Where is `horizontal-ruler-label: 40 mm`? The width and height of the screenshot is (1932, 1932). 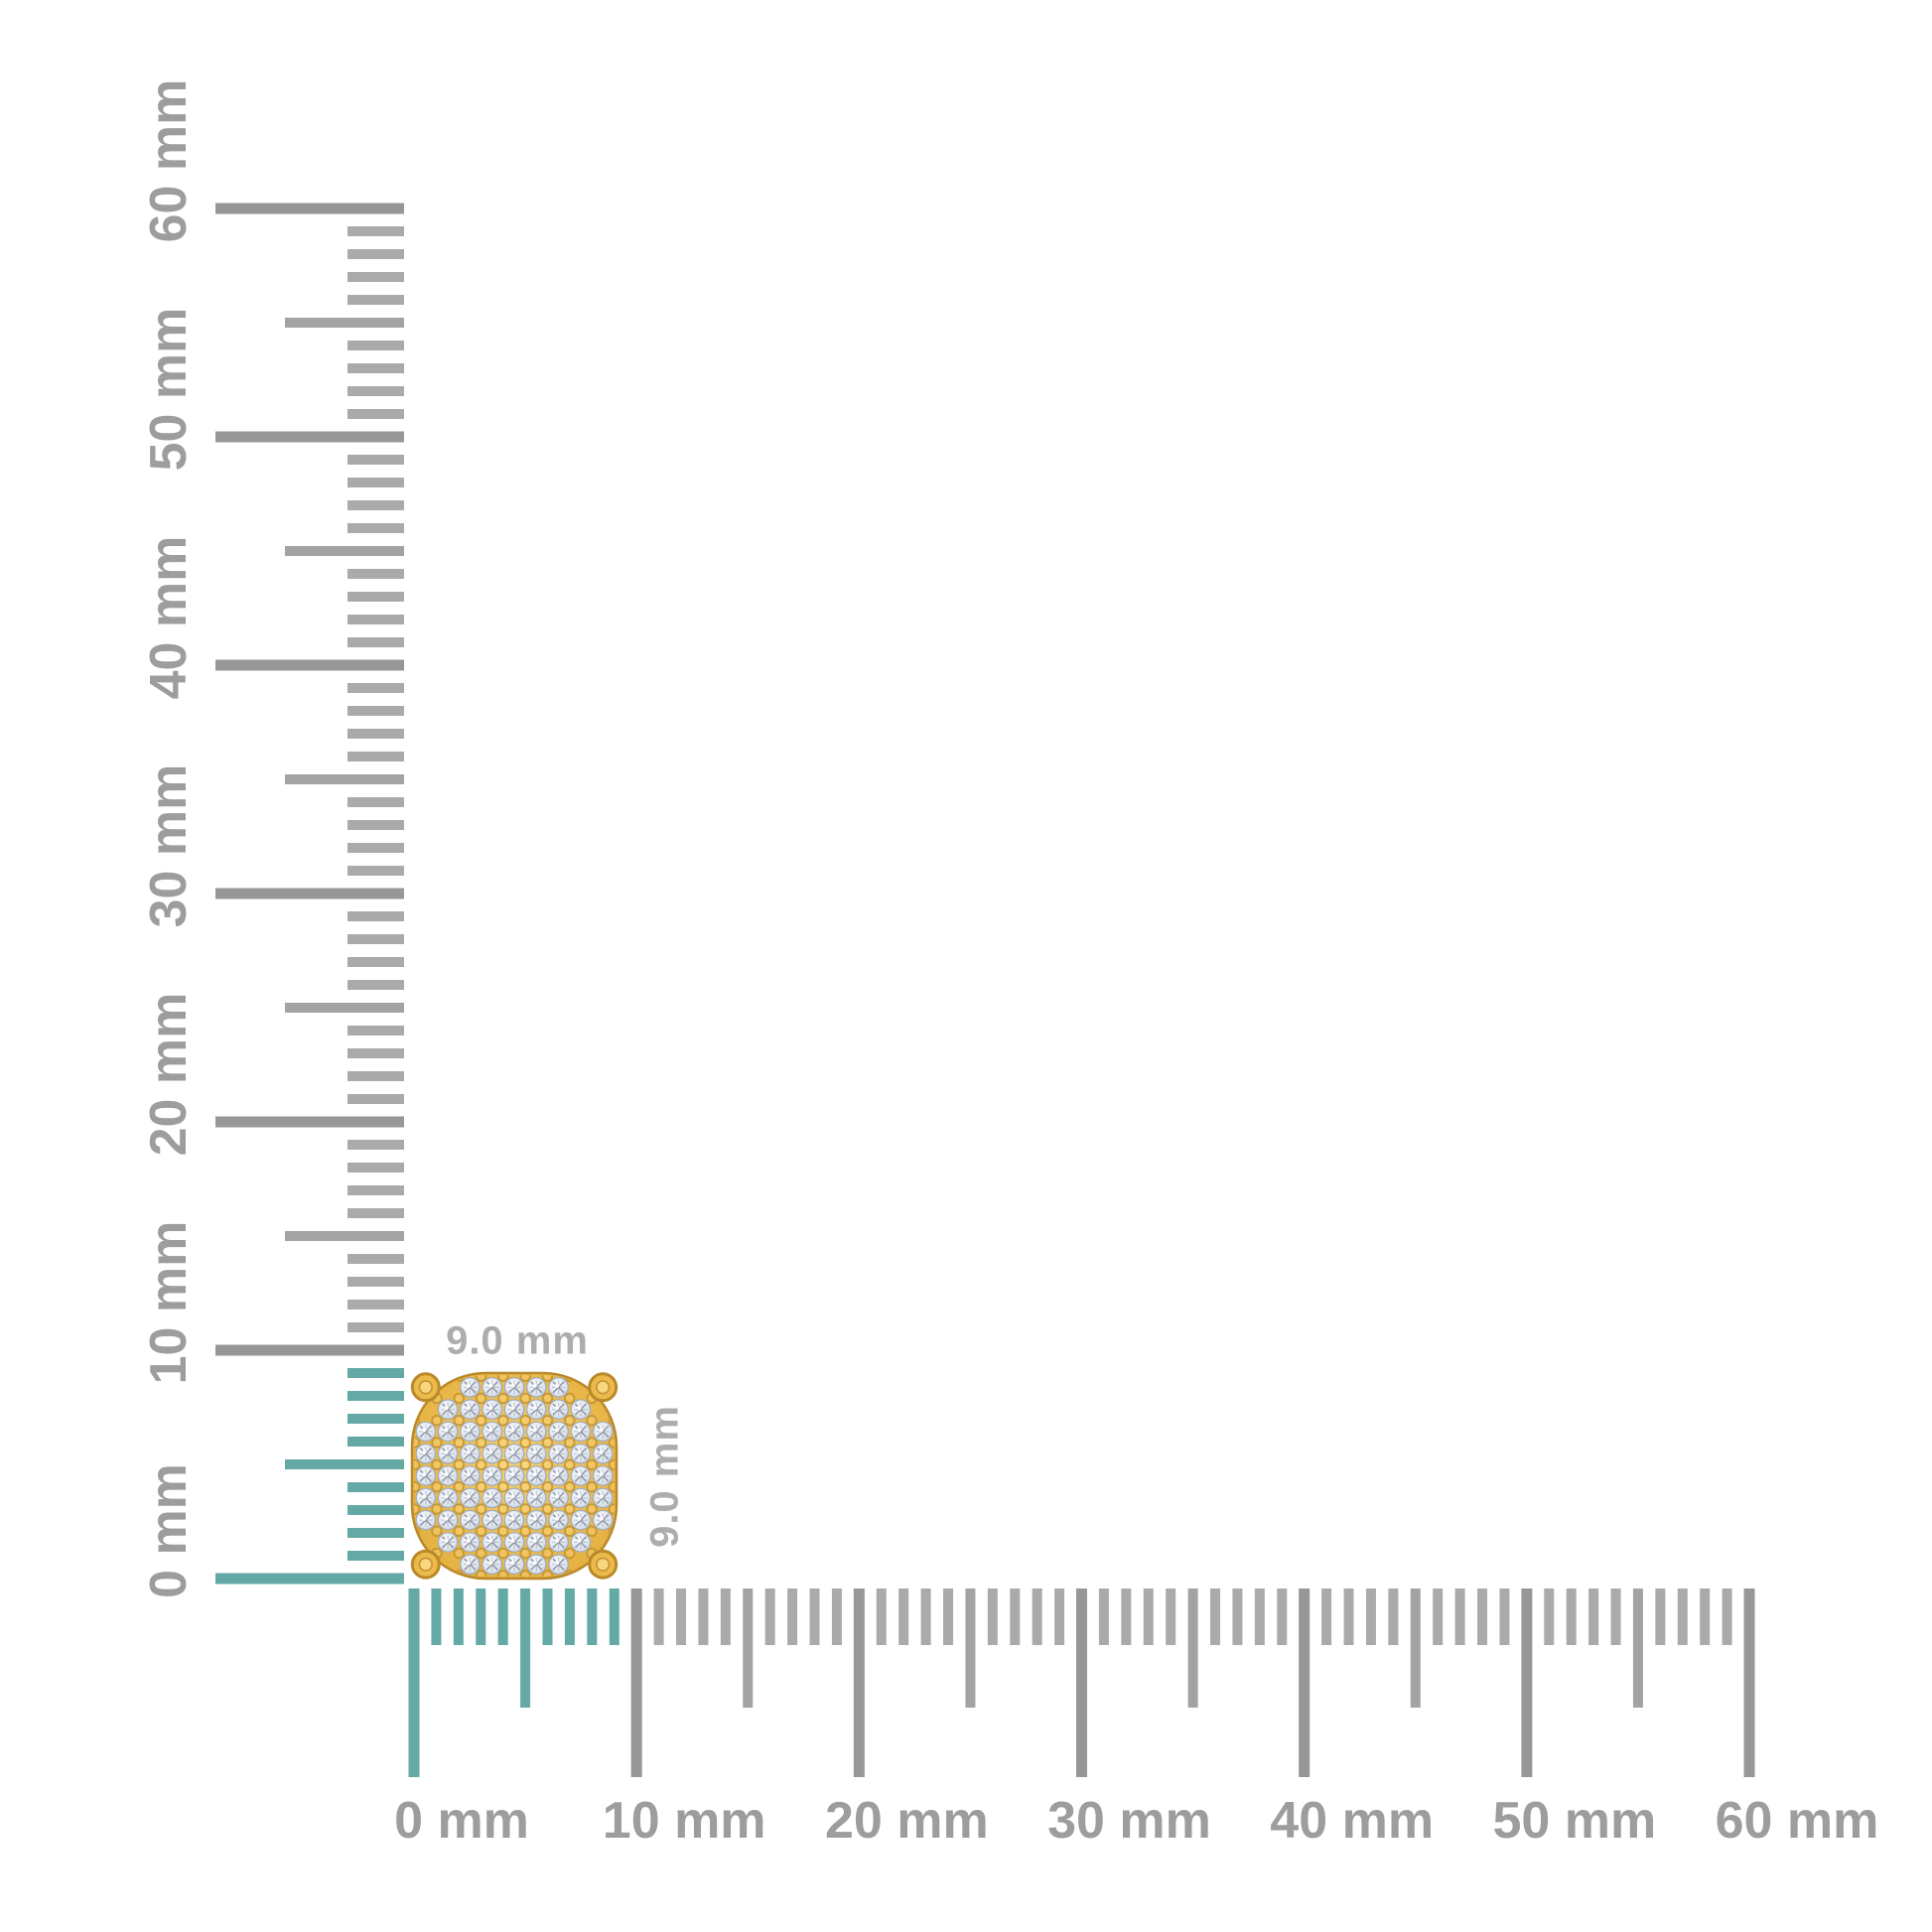
horizontal-ruler-label: 40 mm is located at coordinates (1352, 1821).